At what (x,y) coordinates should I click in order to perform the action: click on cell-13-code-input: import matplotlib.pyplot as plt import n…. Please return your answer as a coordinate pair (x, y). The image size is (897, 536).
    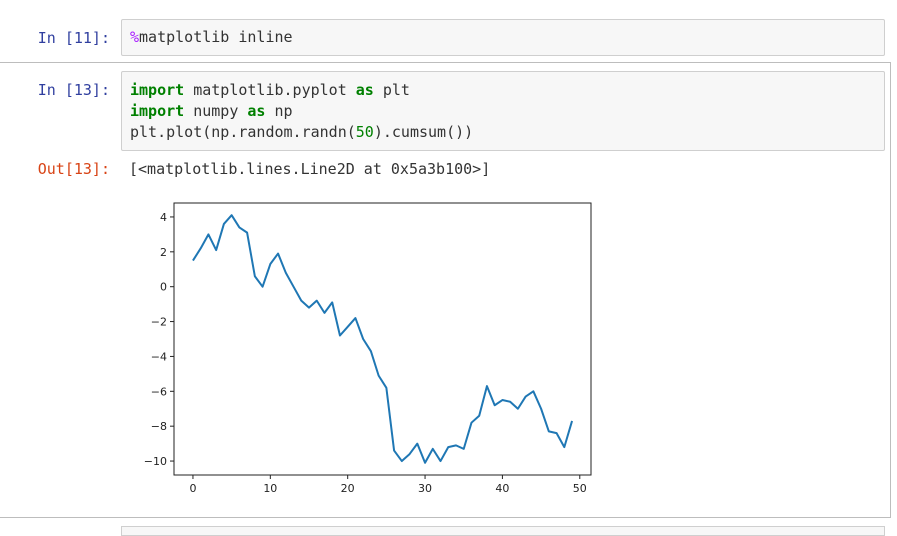
    Looking at the image, I should click on (503, 111).